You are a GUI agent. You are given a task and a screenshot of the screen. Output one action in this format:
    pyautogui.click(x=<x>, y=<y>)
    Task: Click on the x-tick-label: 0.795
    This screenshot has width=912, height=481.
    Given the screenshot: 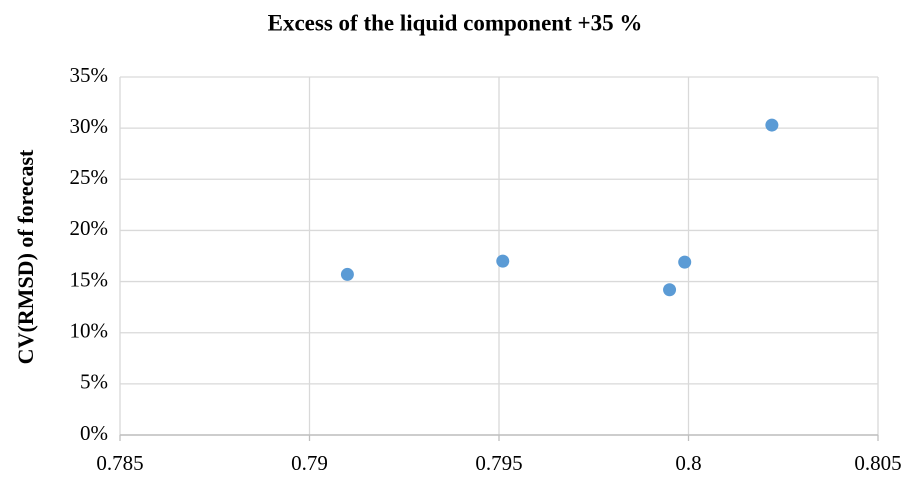 What is the action you would take?
    pyautogui.click(x=498, y=463)
    